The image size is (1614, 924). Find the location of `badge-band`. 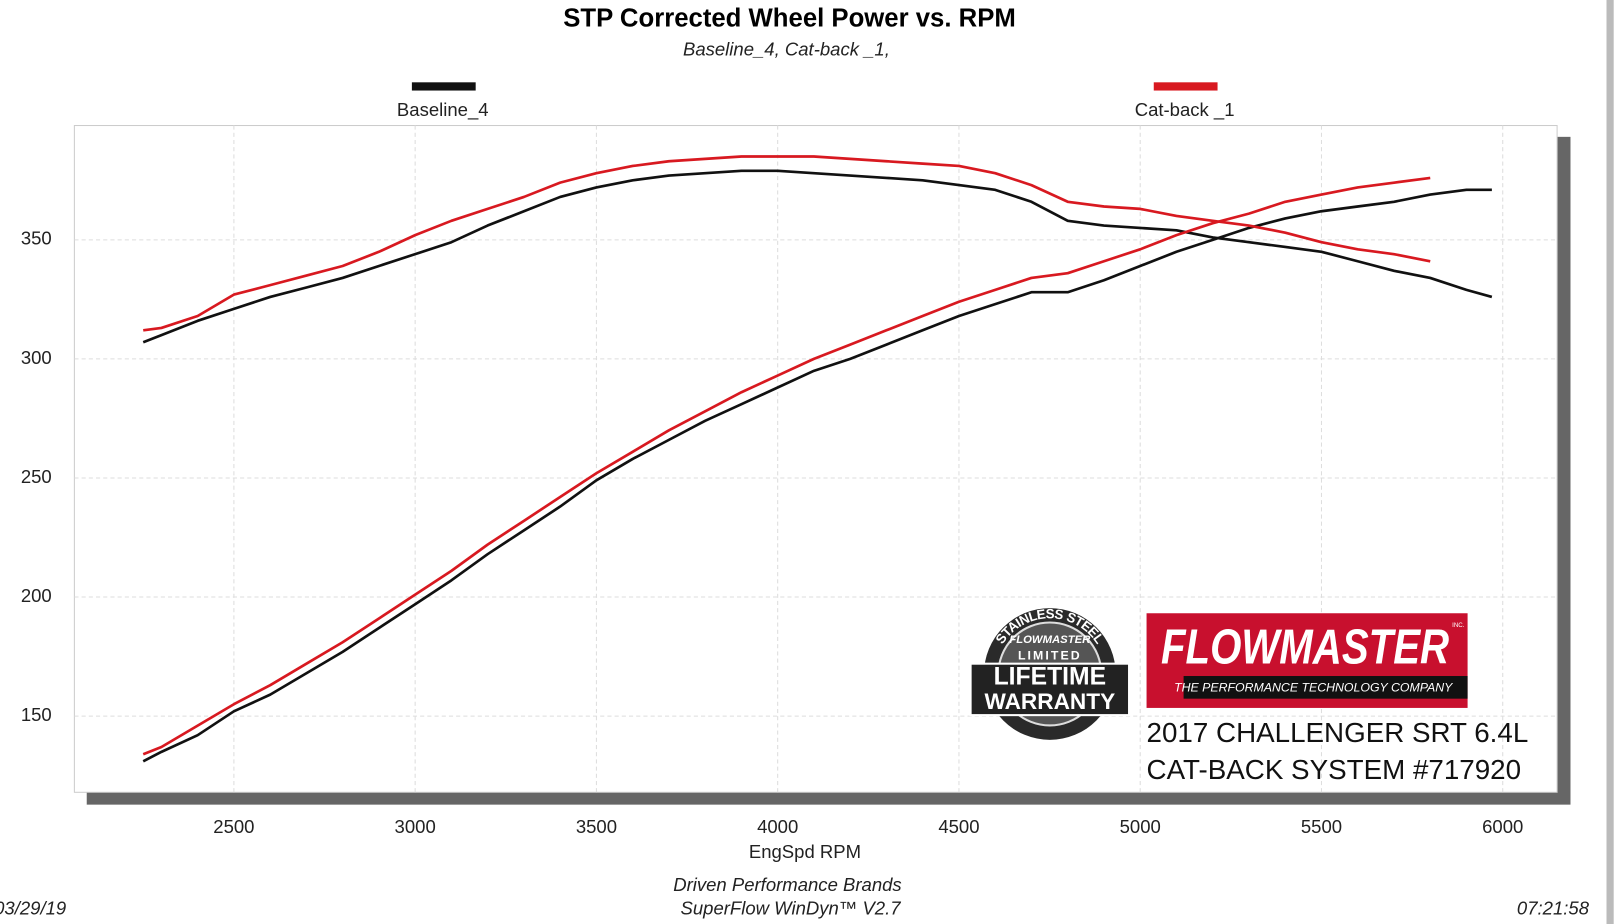

badge-band is located at coordinates (1050, 689).